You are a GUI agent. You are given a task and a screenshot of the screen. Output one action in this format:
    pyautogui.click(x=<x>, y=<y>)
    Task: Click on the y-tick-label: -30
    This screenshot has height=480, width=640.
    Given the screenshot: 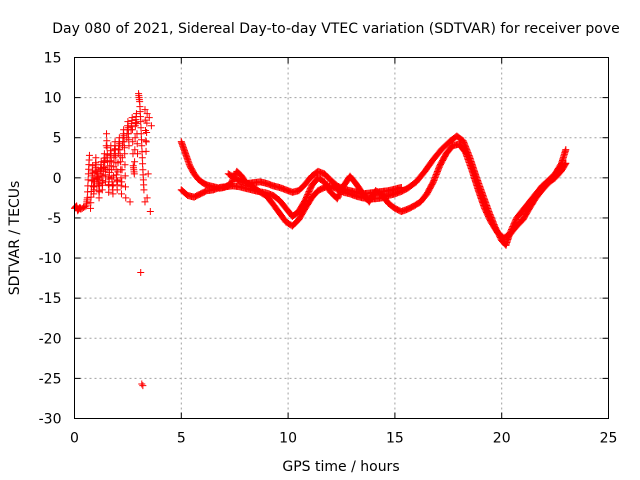 What is the action you would take?
    pyautogui.click(x=50, y=420)
    